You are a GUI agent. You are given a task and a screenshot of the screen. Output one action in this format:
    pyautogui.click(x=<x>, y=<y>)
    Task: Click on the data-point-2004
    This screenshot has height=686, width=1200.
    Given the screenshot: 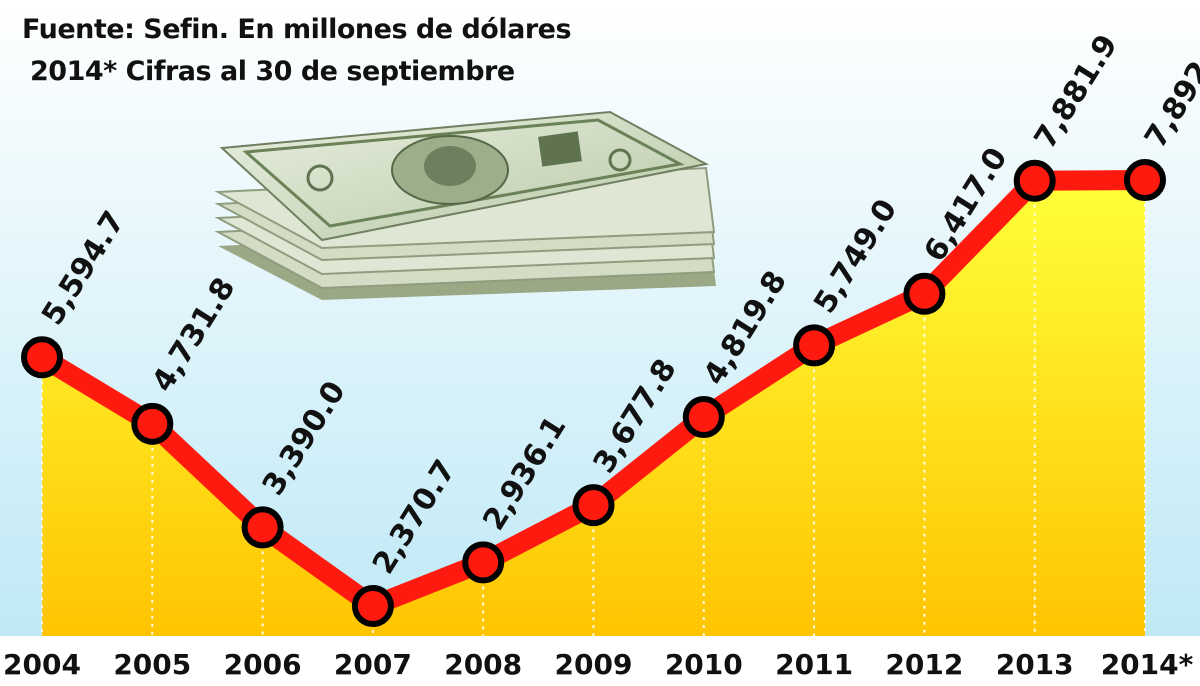 What is the action you would take?
    pyautogui.click(x=42, y=357)
    